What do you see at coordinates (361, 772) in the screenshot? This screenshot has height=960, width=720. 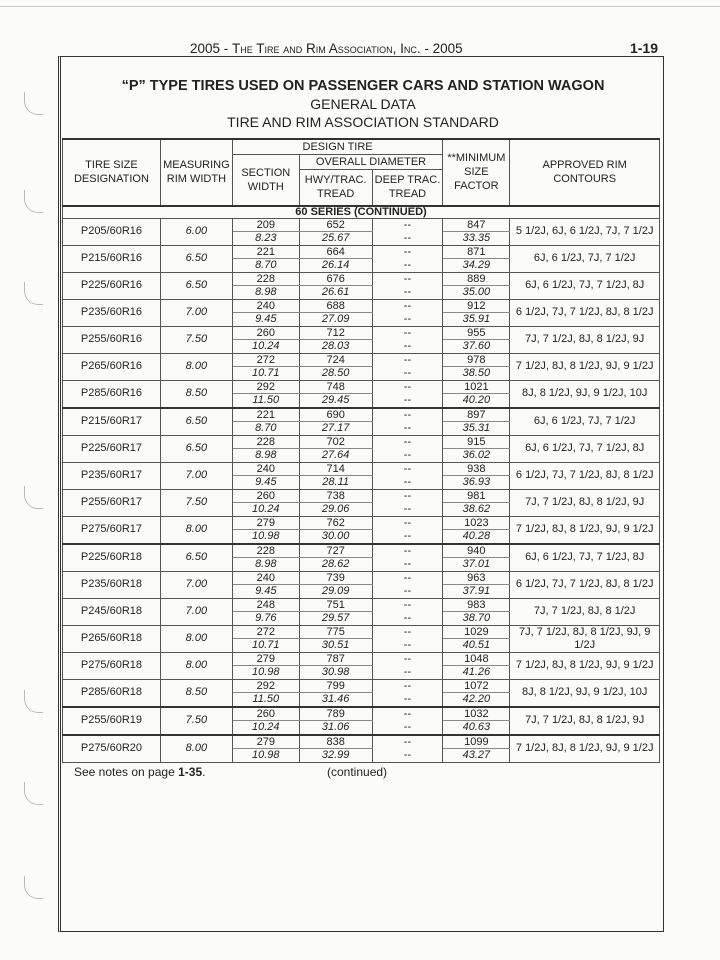 I see `table-footer: See notes on page 1-35. (continued)` at bounding box center [361, 772].